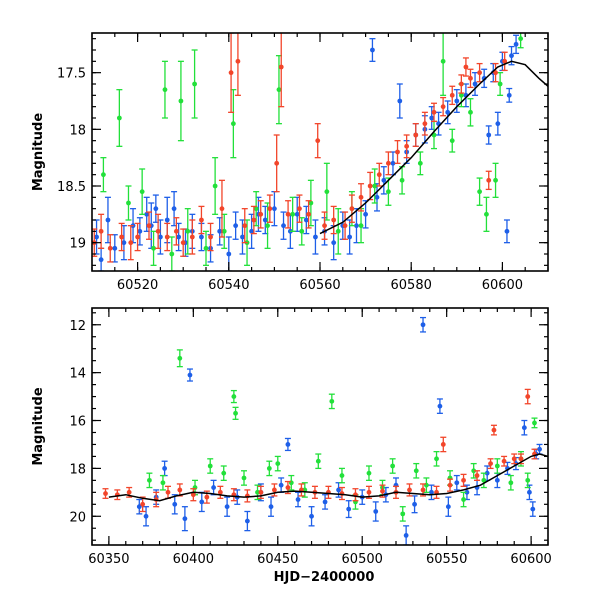 The width and height of the screenshot is (600, 600). I want to click on y-tick-label: 18, so click(77, 469).